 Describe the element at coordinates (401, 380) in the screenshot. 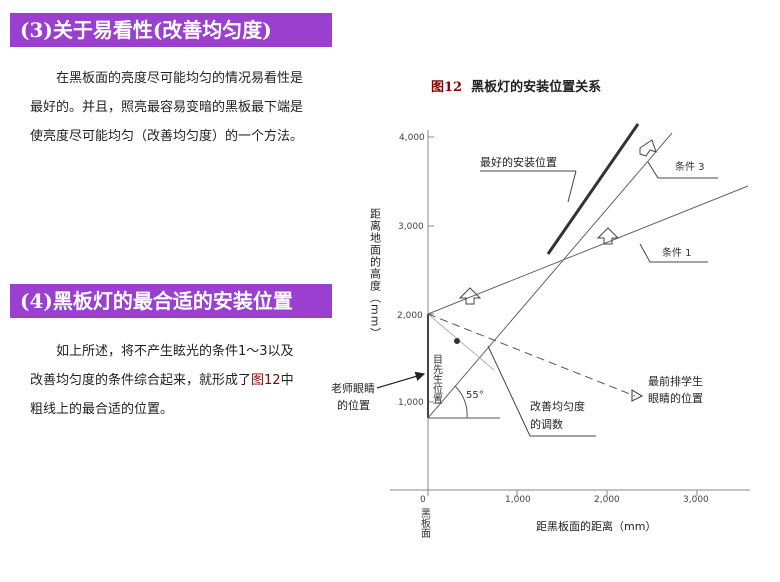

I see `teacher-eye-arrow` at that location.